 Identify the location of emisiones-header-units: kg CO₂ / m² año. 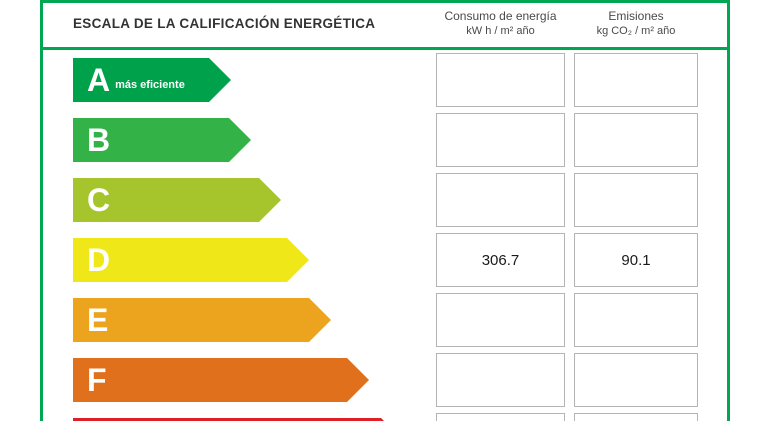
(636, 31).